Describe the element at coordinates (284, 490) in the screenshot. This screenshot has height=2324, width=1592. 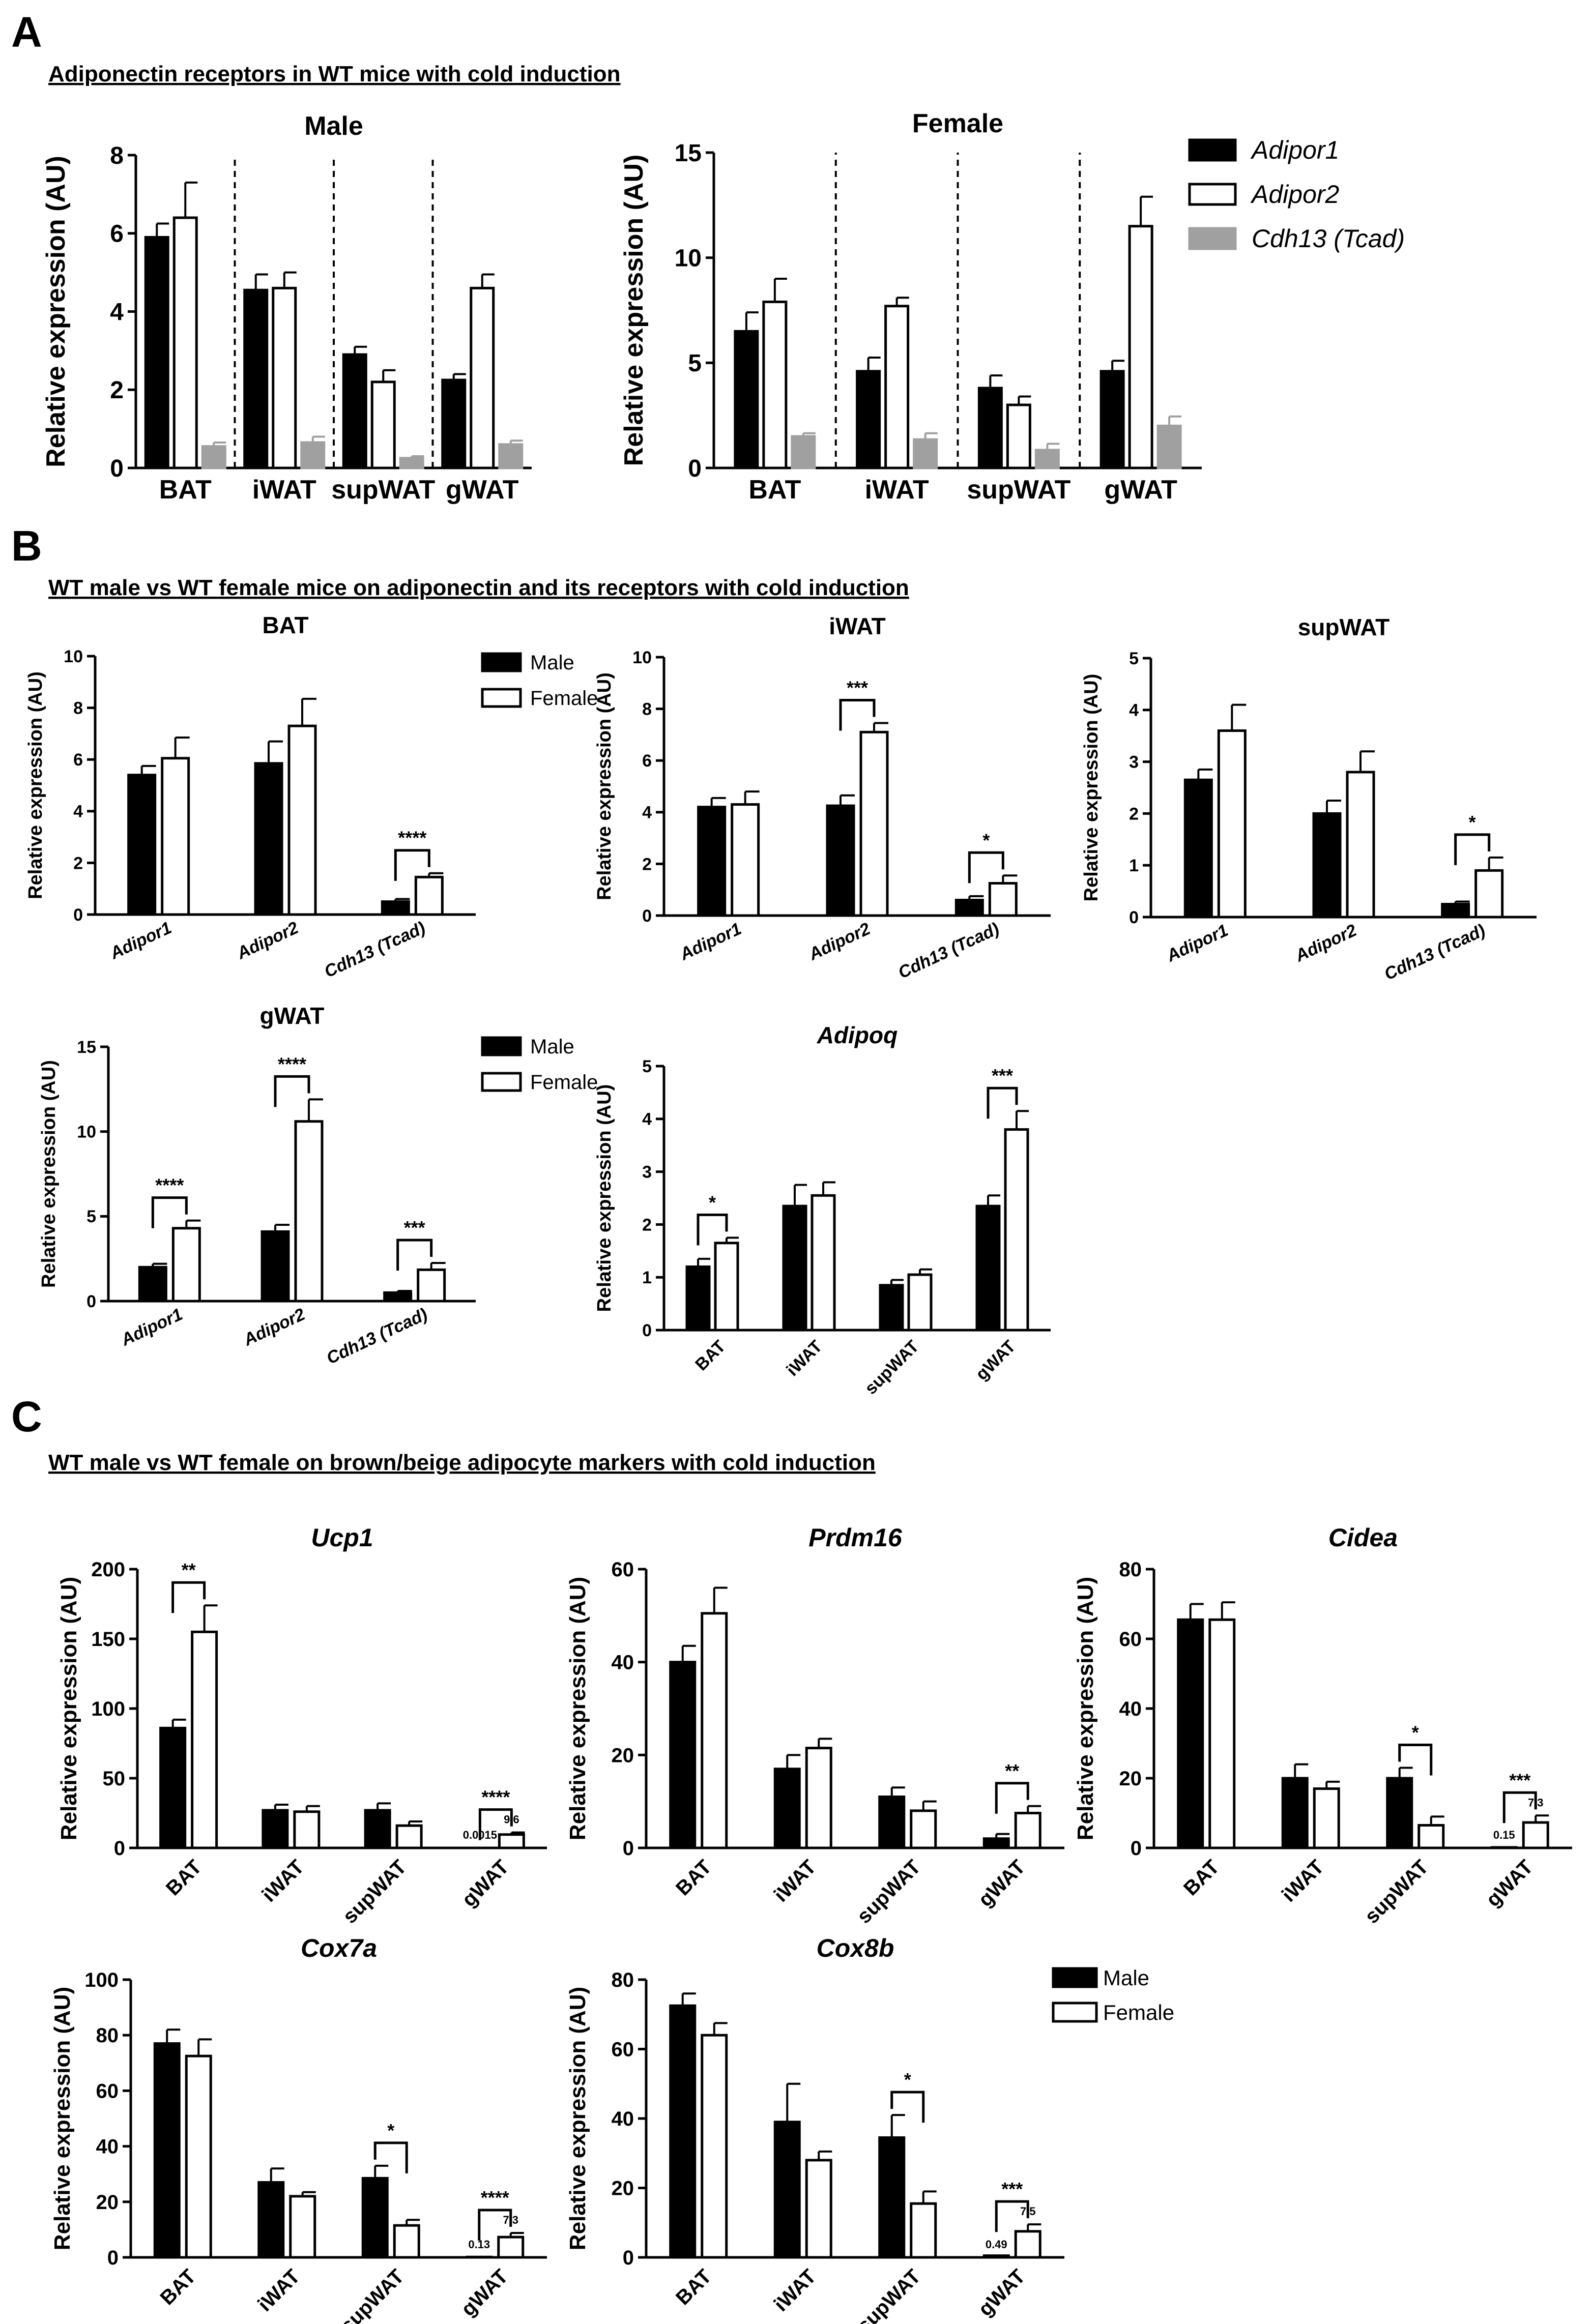
I see `a-male-x-tick-label-iwat: iWAT` at that location.